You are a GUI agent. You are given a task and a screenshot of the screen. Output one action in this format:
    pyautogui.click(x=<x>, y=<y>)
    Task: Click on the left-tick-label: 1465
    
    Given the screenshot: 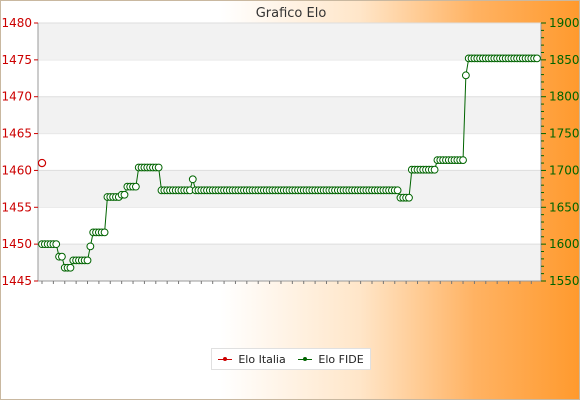 What is the action you would take?
    pyautogui.click(x=16, y=134)
    